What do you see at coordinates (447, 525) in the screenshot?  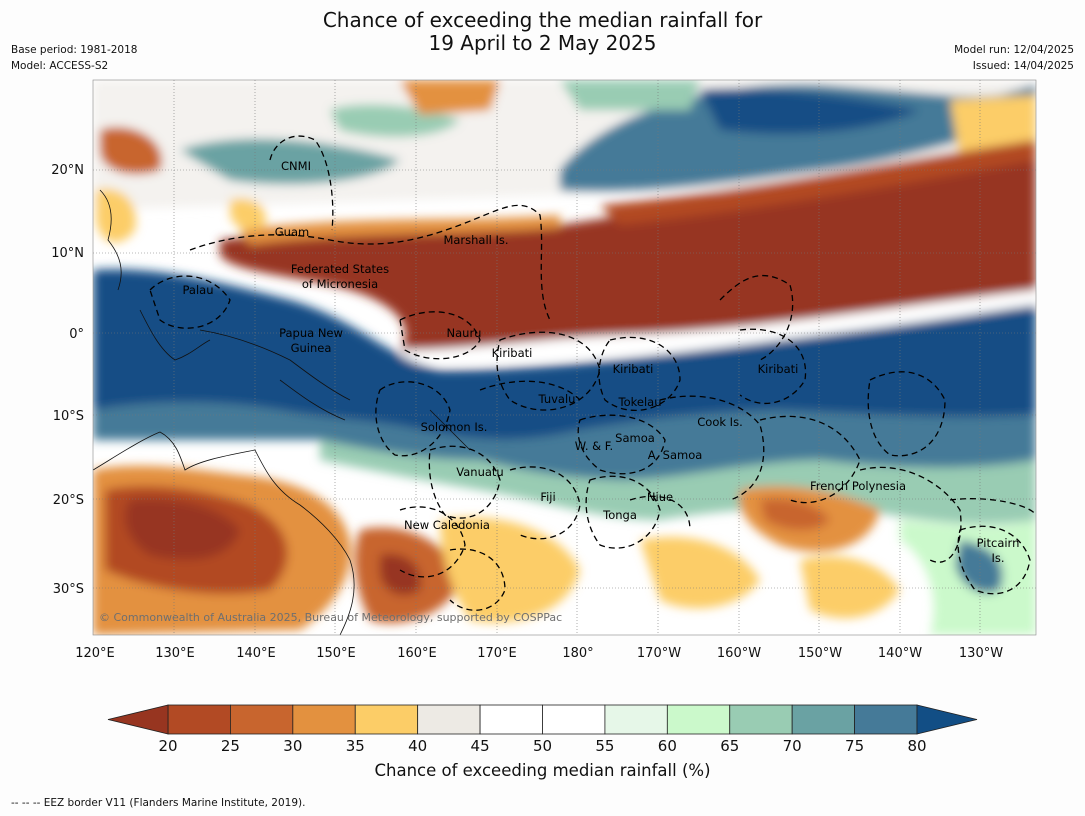 I see `region-label: New Caledonia` at bounding box center [447, 525].